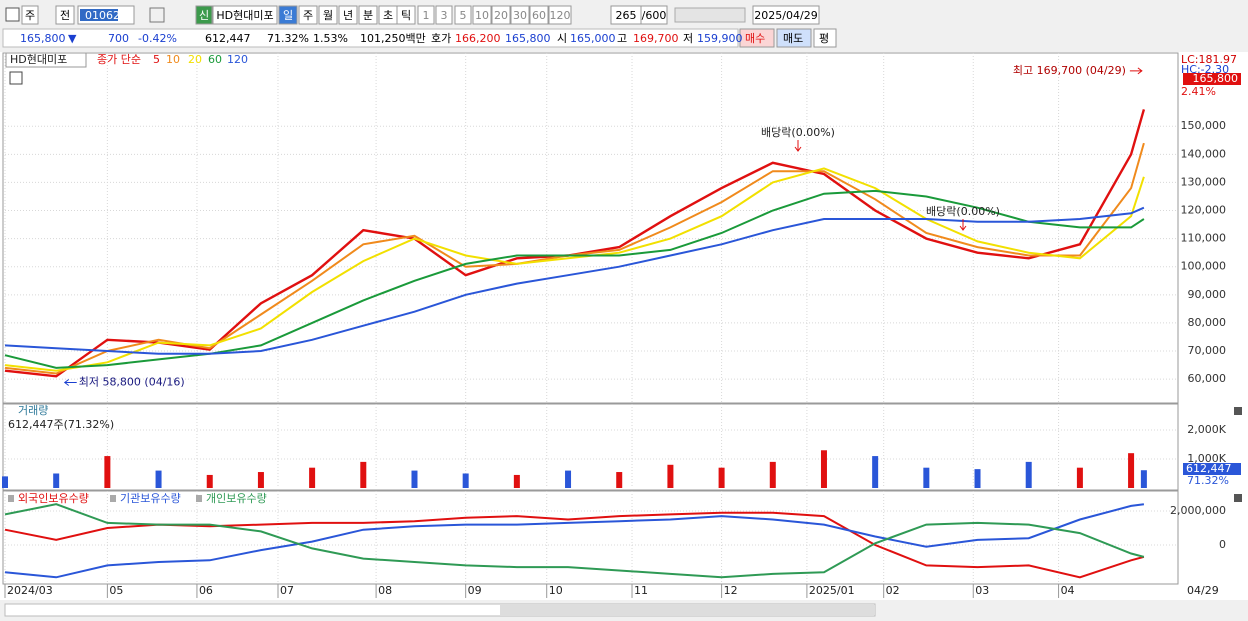 This screenshot has width=1248, height=621. Describe the element at coordinates (70, 382) in the screenshot. I see `low-marker` at that location.